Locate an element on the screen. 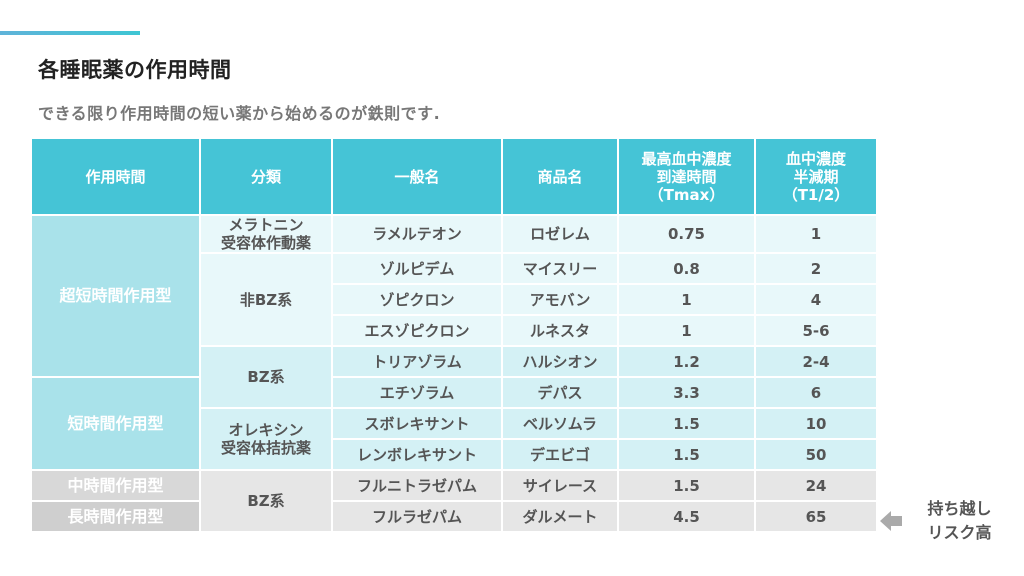 This screenshot has height=576, width=1024. half-life-value: 2-4 is located at coordinates (815, 362).